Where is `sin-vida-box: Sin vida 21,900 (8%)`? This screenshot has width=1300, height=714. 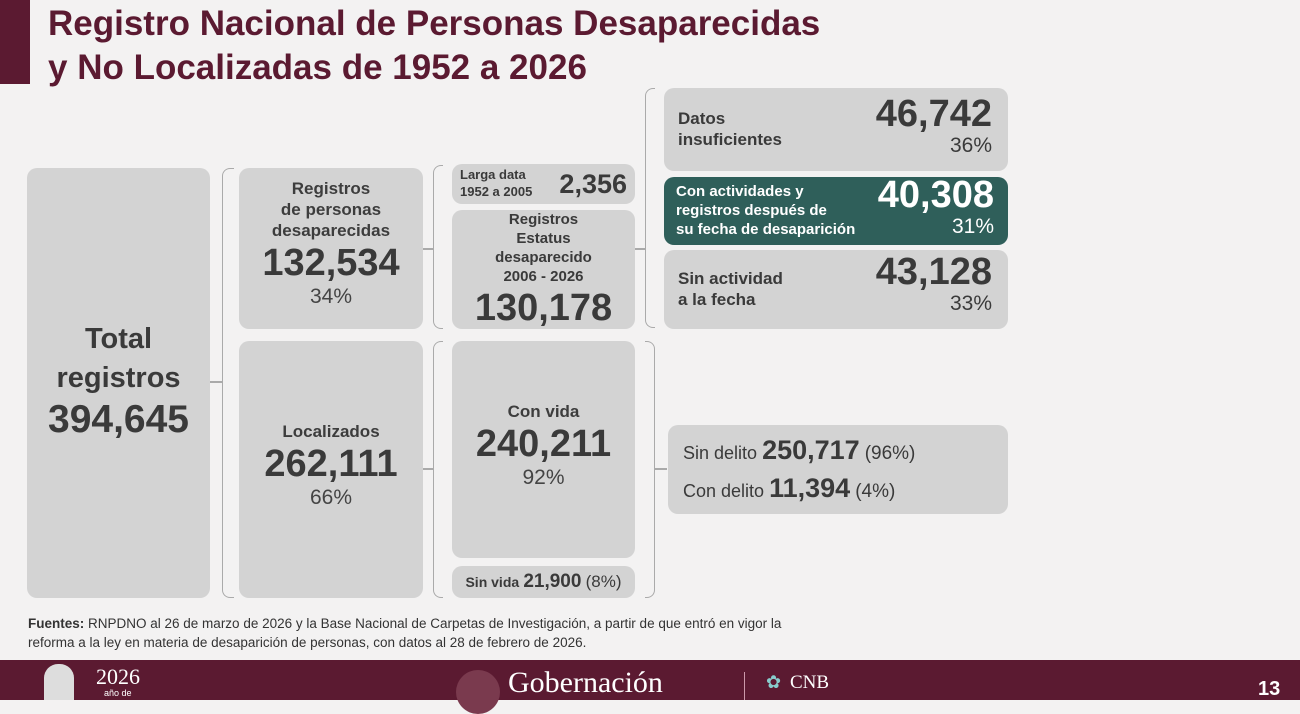
sin-vida-box: Sin vida 21,900 (8%) is located at coordinates (543, 582).